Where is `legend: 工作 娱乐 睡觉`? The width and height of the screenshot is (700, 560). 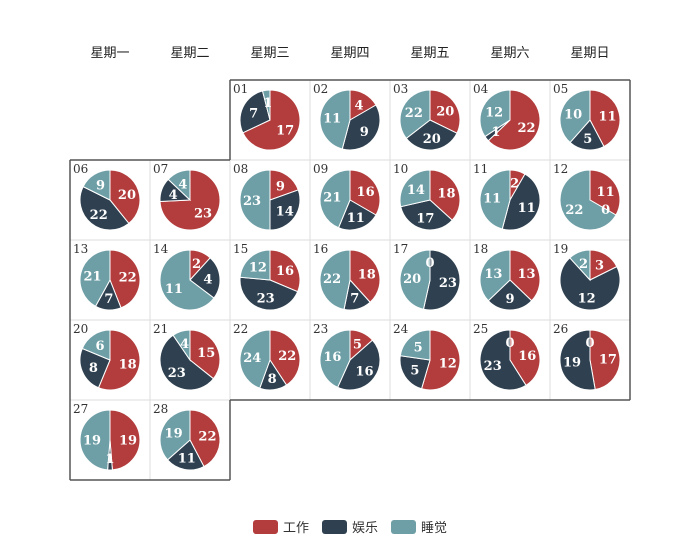 legend: 工作 娱乐 睡觉 is located at coordinates (350, 528).